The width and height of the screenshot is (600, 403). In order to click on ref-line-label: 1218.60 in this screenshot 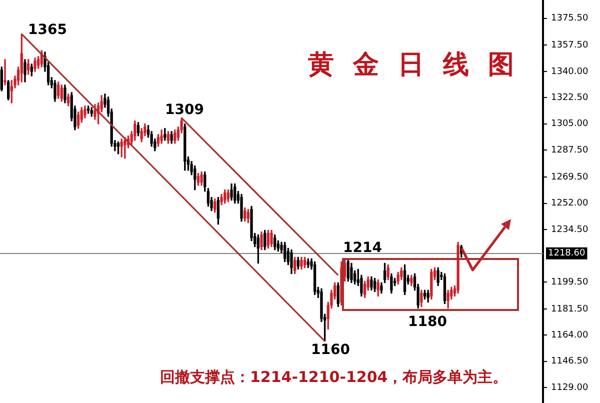, I will do `click(567, 253)`.